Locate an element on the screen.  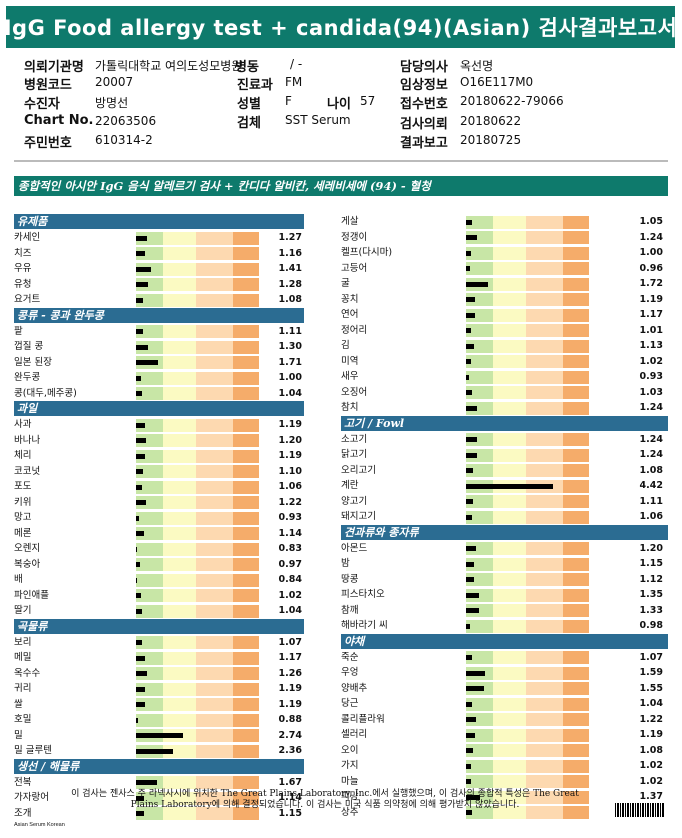
hospital-value: 가톨릭대학교 여의도성모병원 is located at coordinates (169, 66).